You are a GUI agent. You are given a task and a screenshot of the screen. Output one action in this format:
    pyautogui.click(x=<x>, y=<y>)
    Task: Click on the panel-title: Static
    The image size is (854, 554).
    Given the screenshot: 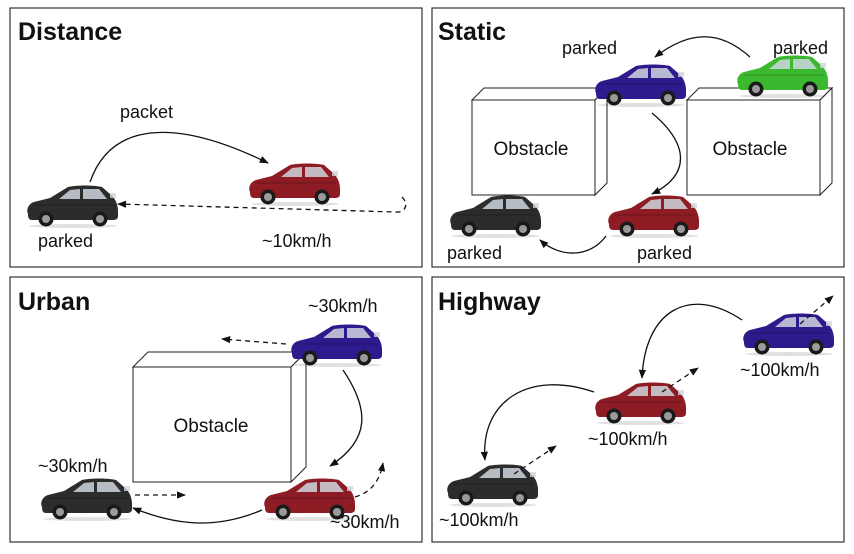 What is the action you would take?
    pyautogui.click(x=472, y=32)
    